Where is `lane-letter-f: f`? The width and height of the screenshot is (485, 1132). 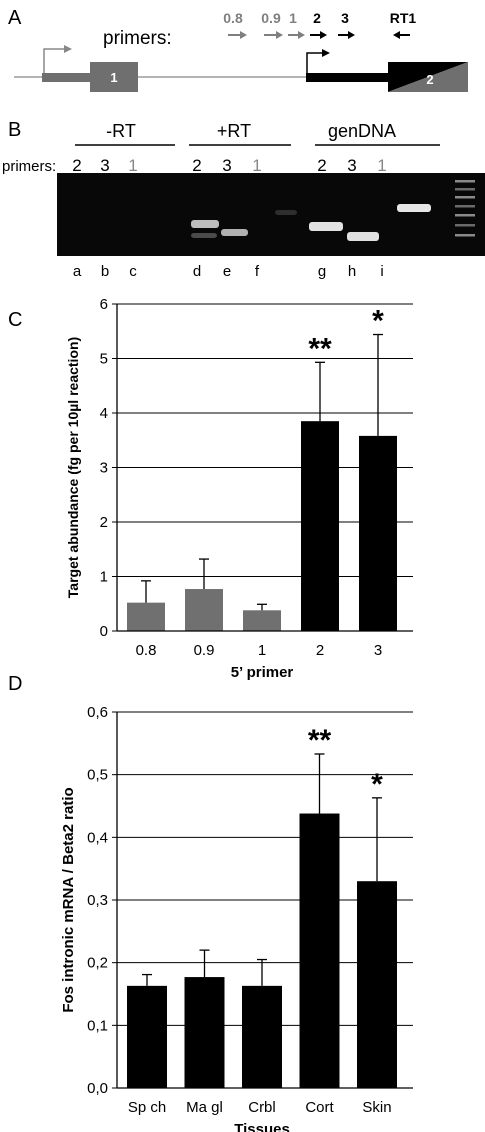
lane-letter-f: f is located at coordinates (257, 271).